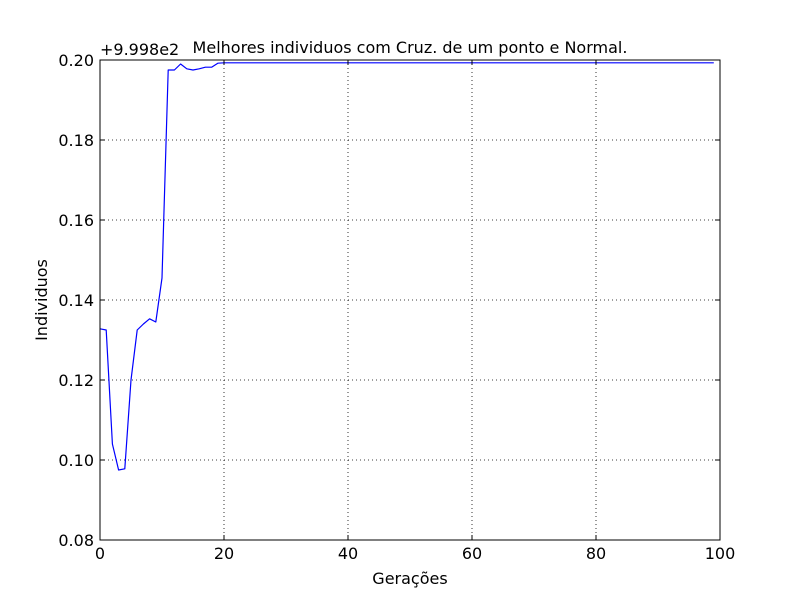  I want to click on y-tick-label: 0.16, so click(76, 220).